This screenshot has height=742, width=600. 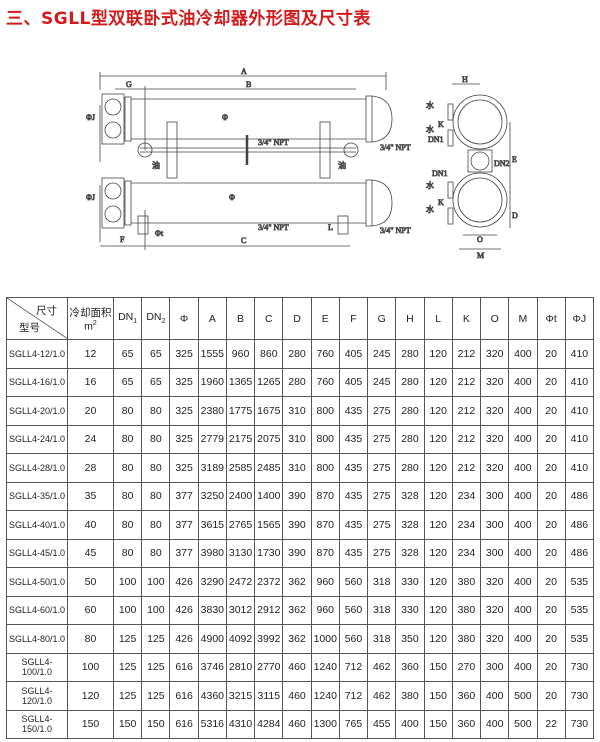 What do you see at coordinates (353, 724) in the screenshot?
I see `value-cell: 765` at bounding box center [353, 724].